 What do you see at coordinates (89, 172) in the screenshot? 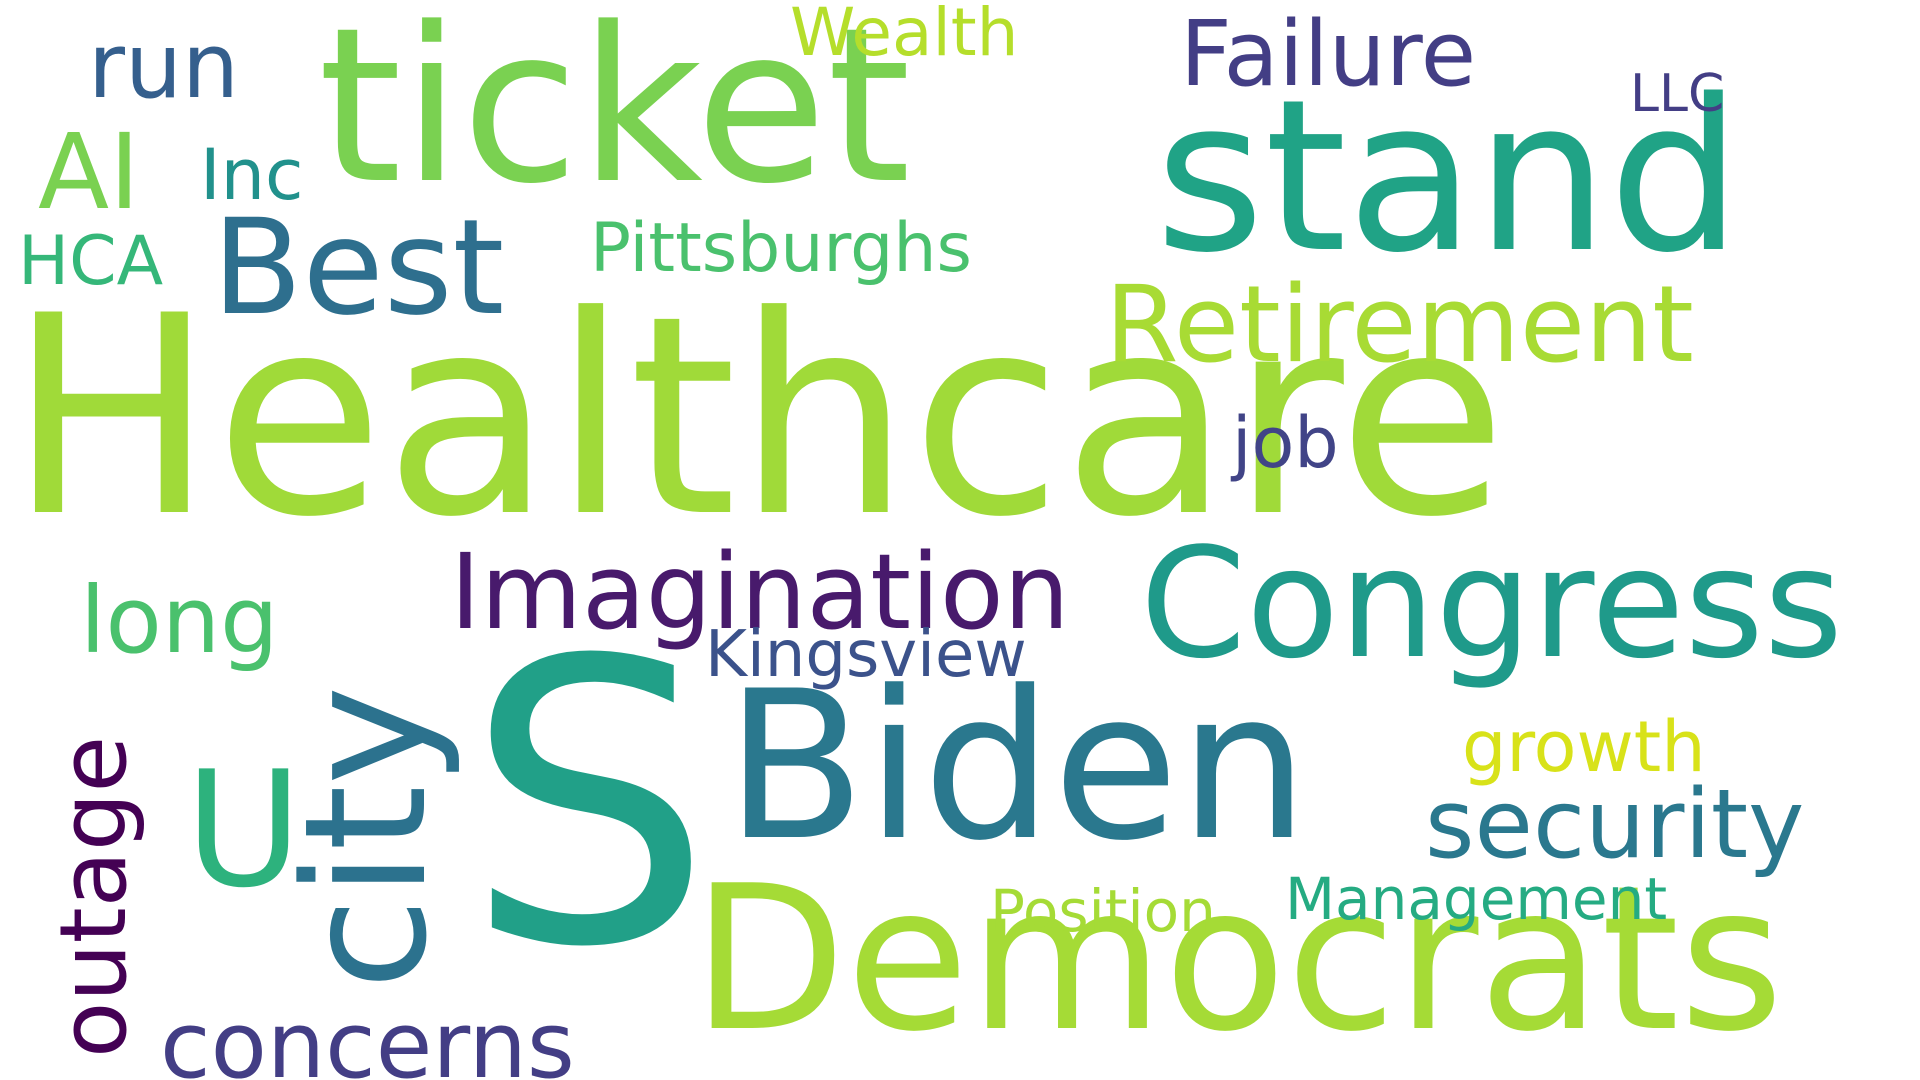
I see `word-ai: AI` at bounding box center [89, 172].